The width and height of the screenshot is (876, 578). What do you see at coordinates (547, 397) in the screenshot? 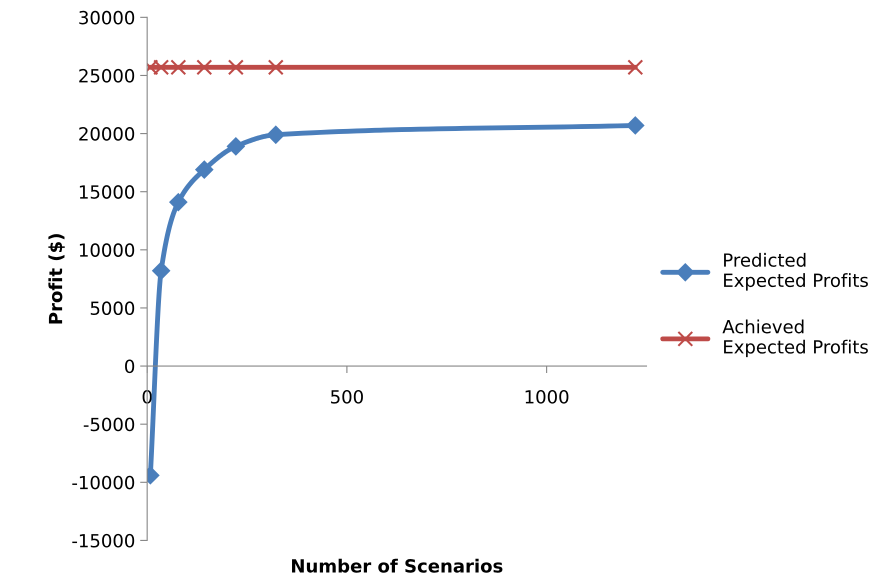
I see `x-tick-label: 1000` at bounding box center [547, 397].